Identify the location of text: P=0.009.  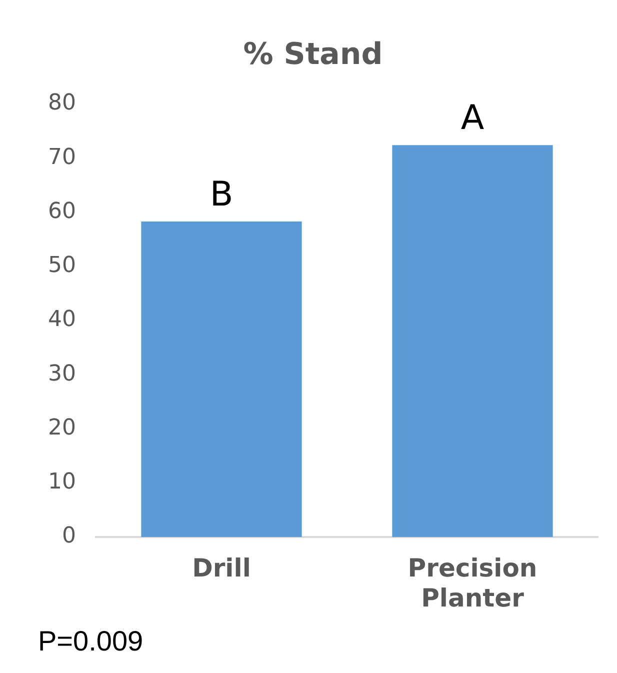
(91, 641).